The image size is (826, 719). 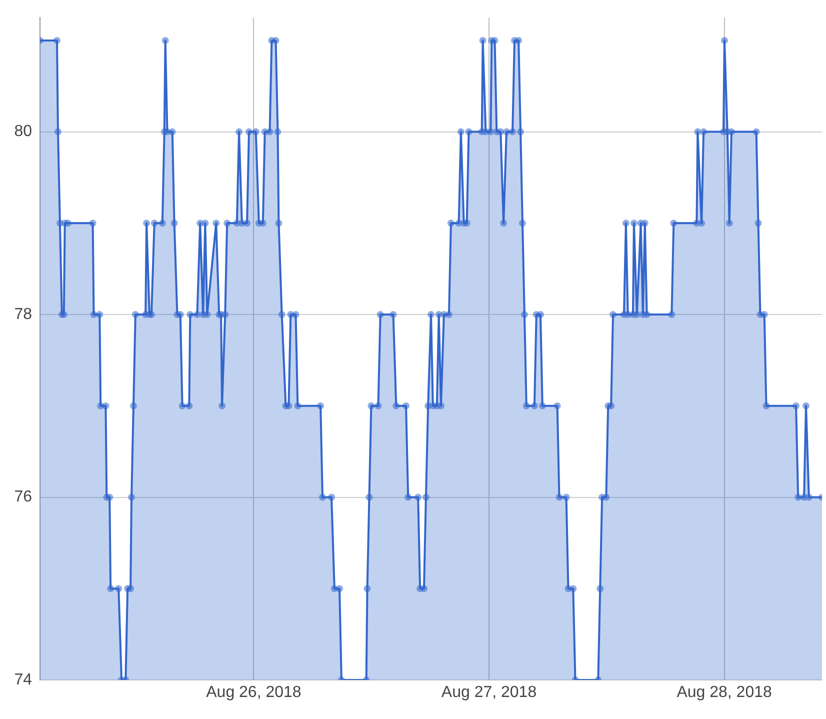 I want to click on y-tick-label: 80, so click(x=23, y=131).